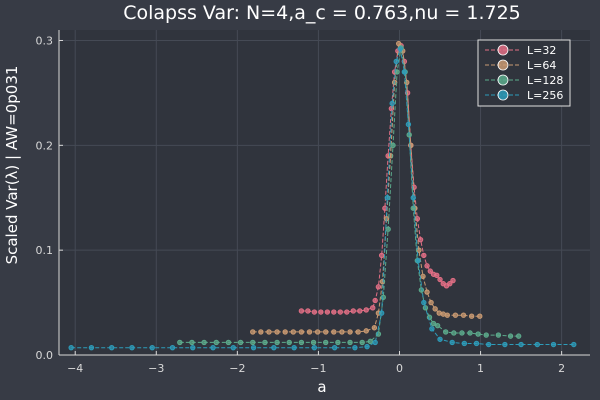  Describe the element at coordinates (322, 13) in the screenshot. I see `chart-title: Colapss Var: N=4,a_c = 0.763,nu = 1.725` at that location.